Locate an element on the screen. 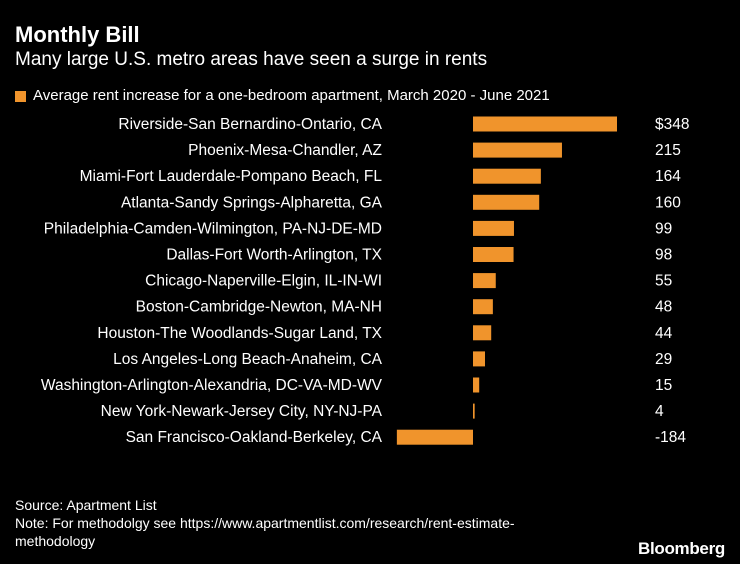 The image size is (740, 564). page-title: Monthly Bill is located at coordinates (77, 34).